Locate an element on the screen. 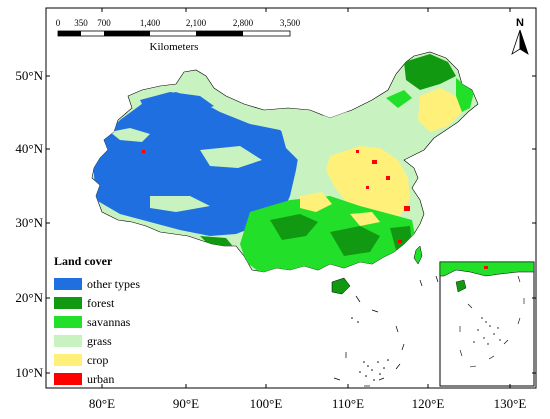 This screenshot has width=550, height=419. lon-tick-label: 110°E is located at coordinates (348, 403).